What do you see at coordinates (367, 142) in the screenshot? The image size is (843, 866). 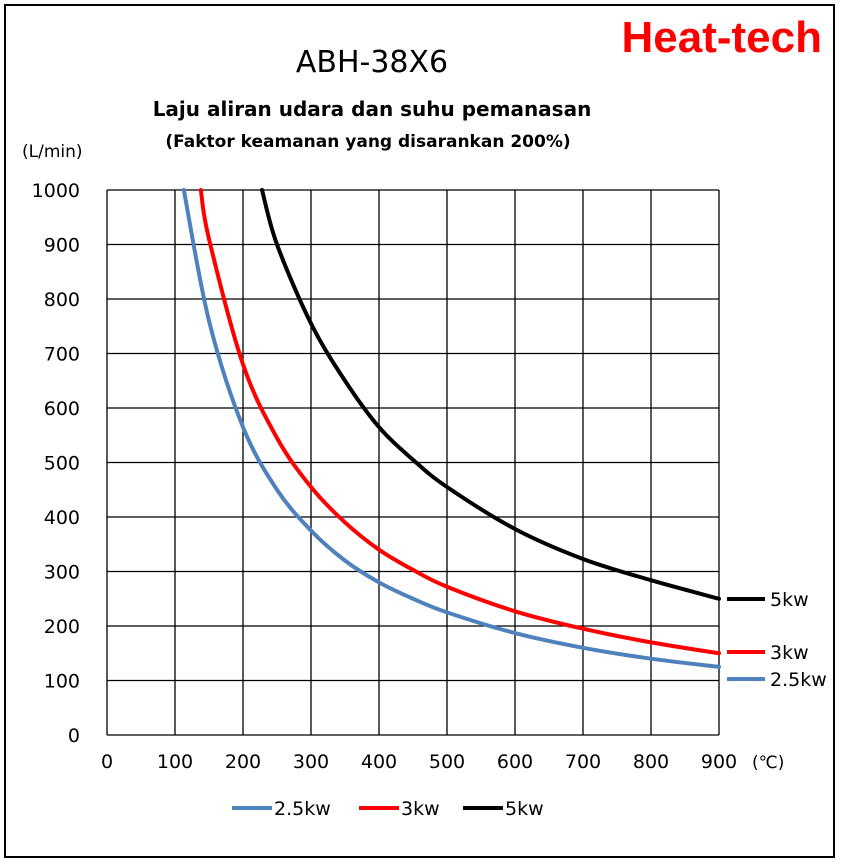 I see `chart-subtitle-note: (Faktor keamanan yang disarankan 200%)` at bounding box center [367, 142].